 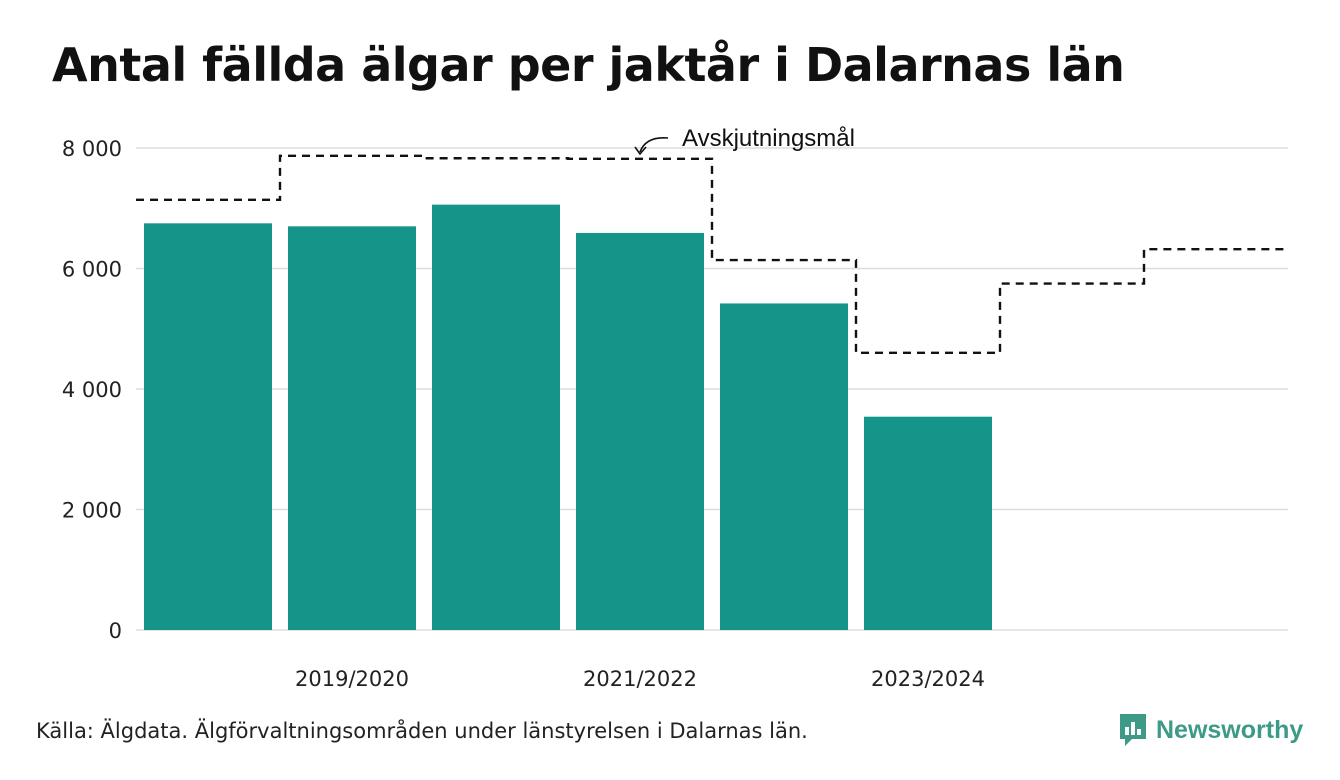 I want to click on annotation-arrowhead, so click(x=640, y=151).